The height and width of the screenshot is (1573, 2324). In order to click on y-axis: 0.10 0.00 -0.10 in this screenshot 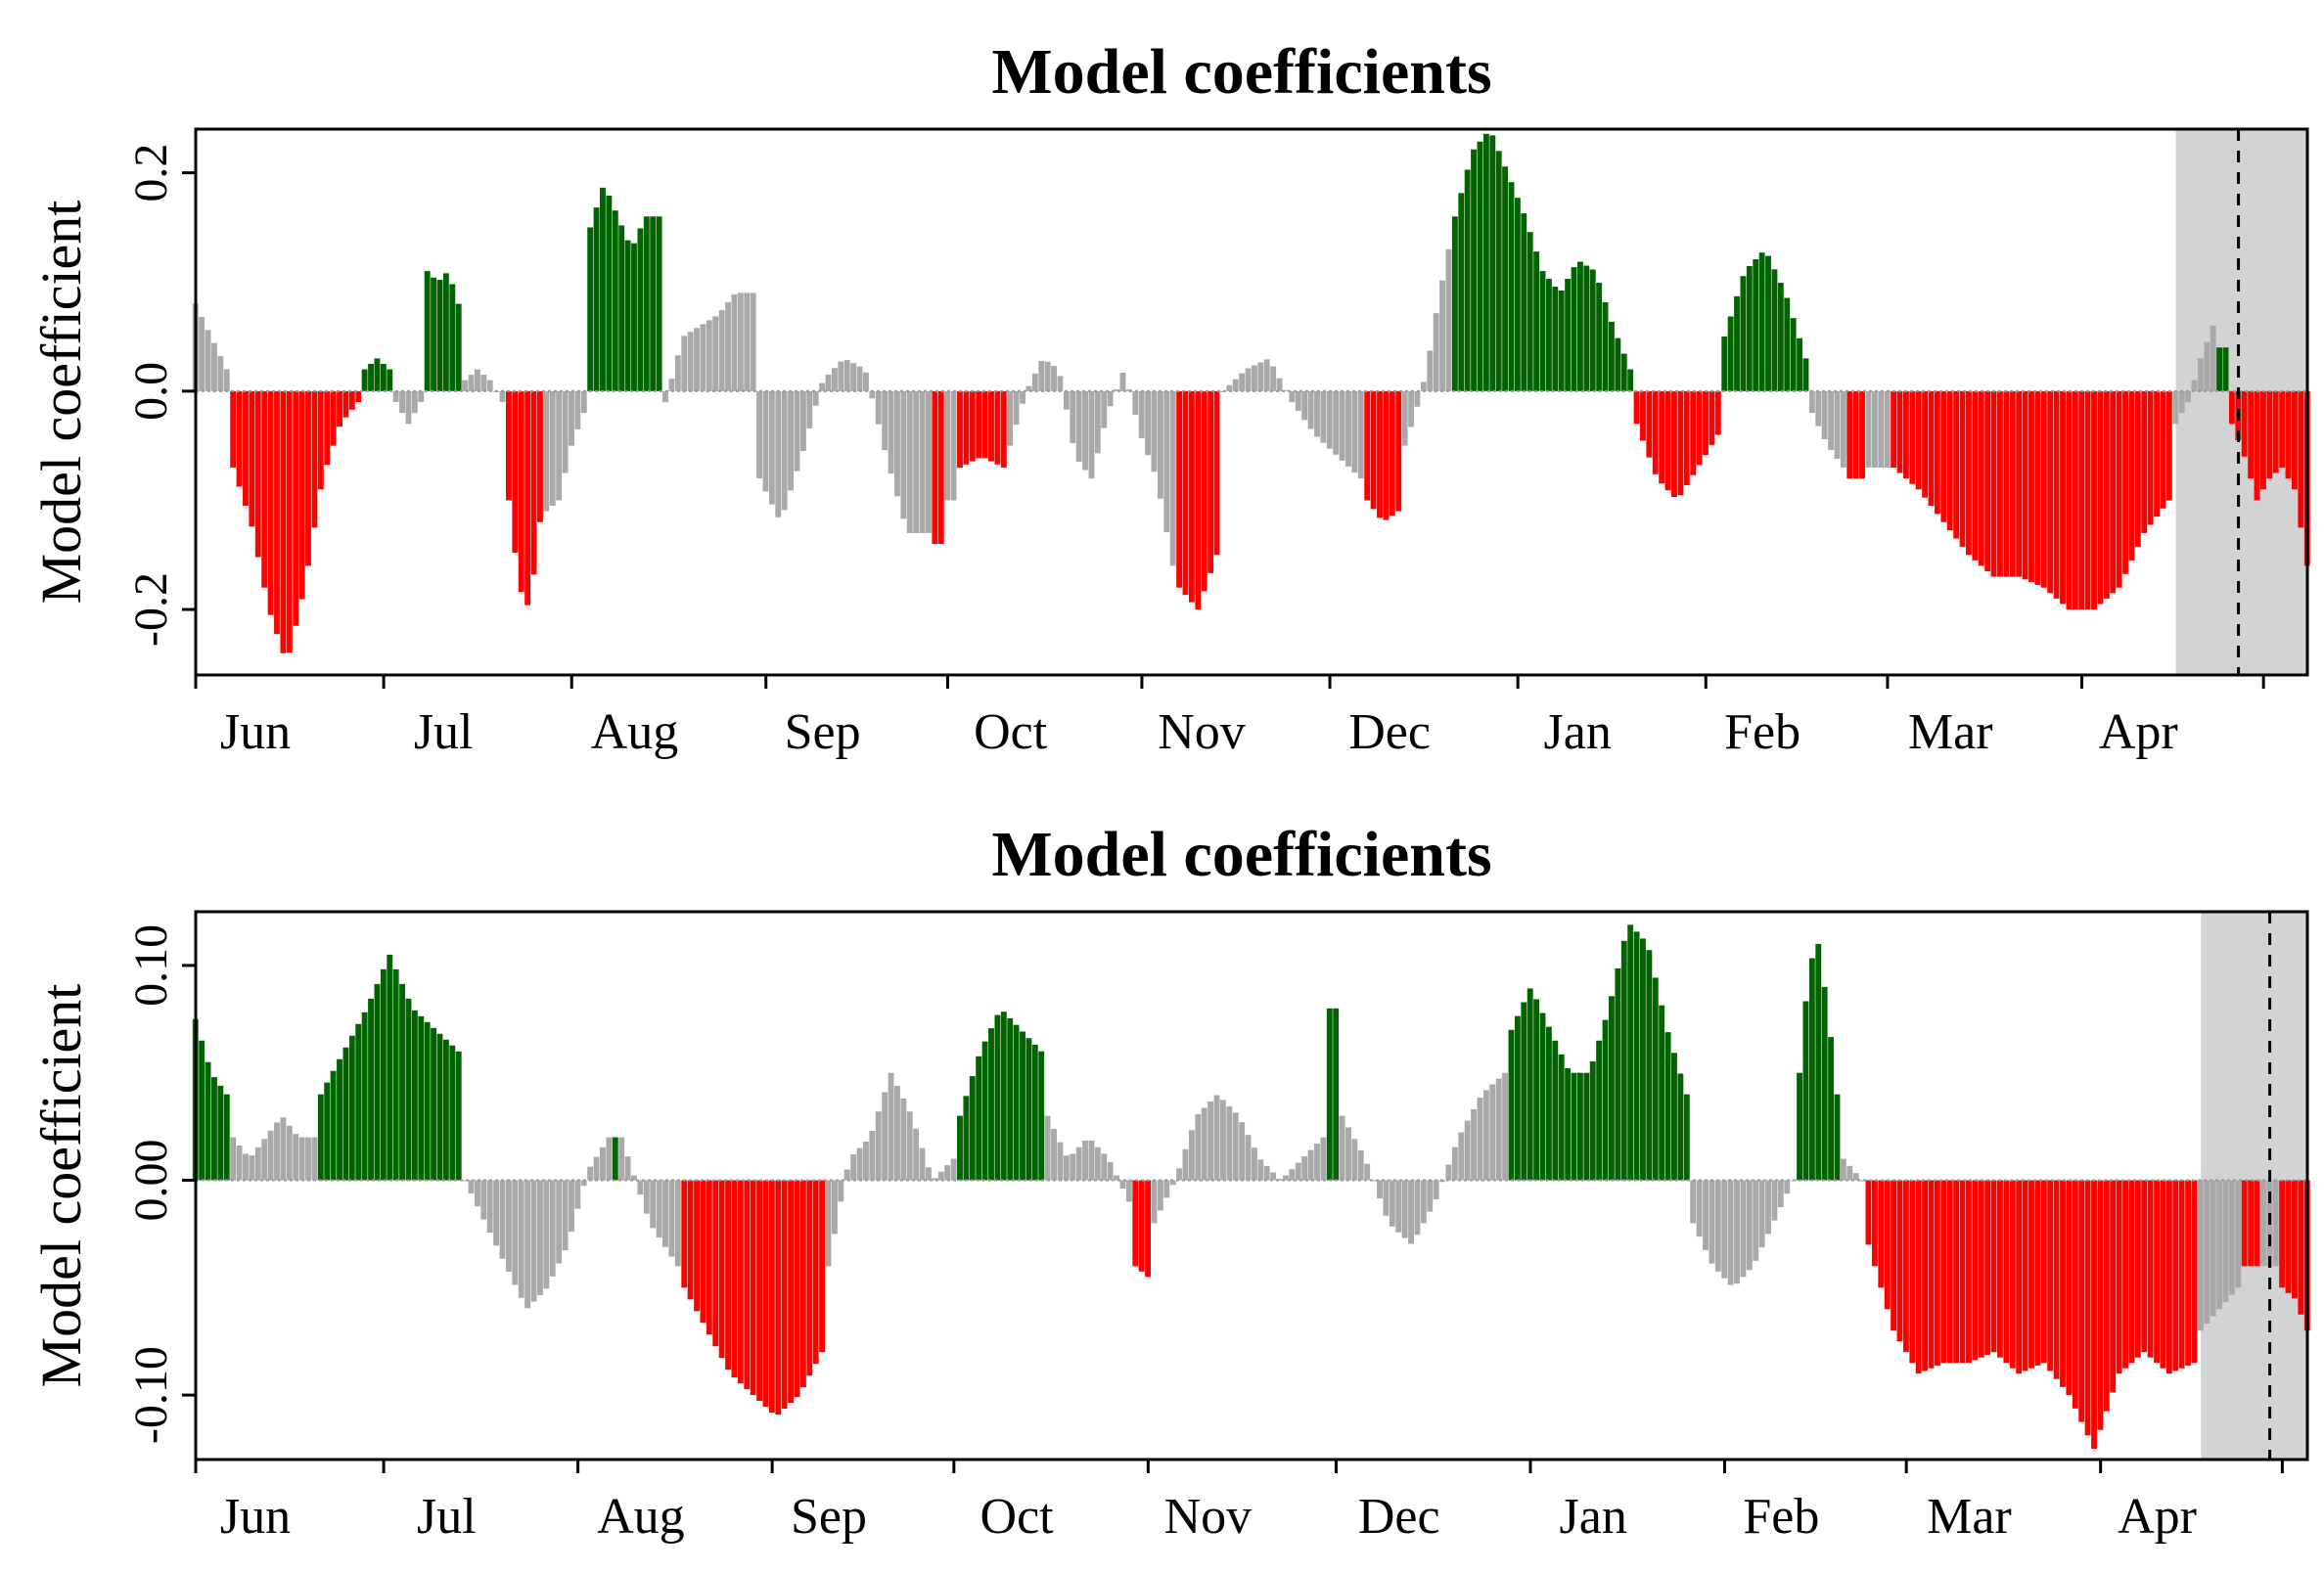, I will do `click(161, 1184)`.